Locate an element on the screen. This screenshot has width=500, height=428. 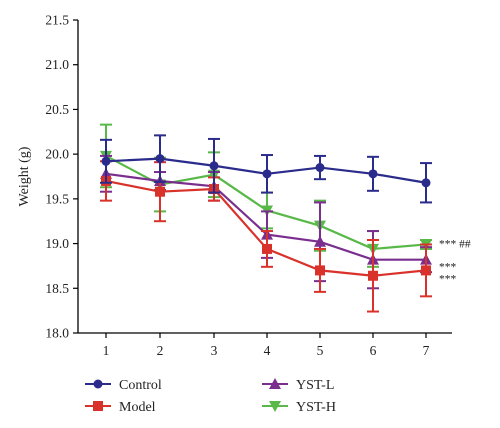
legend-label: Control is located at coordinates (140, 385).